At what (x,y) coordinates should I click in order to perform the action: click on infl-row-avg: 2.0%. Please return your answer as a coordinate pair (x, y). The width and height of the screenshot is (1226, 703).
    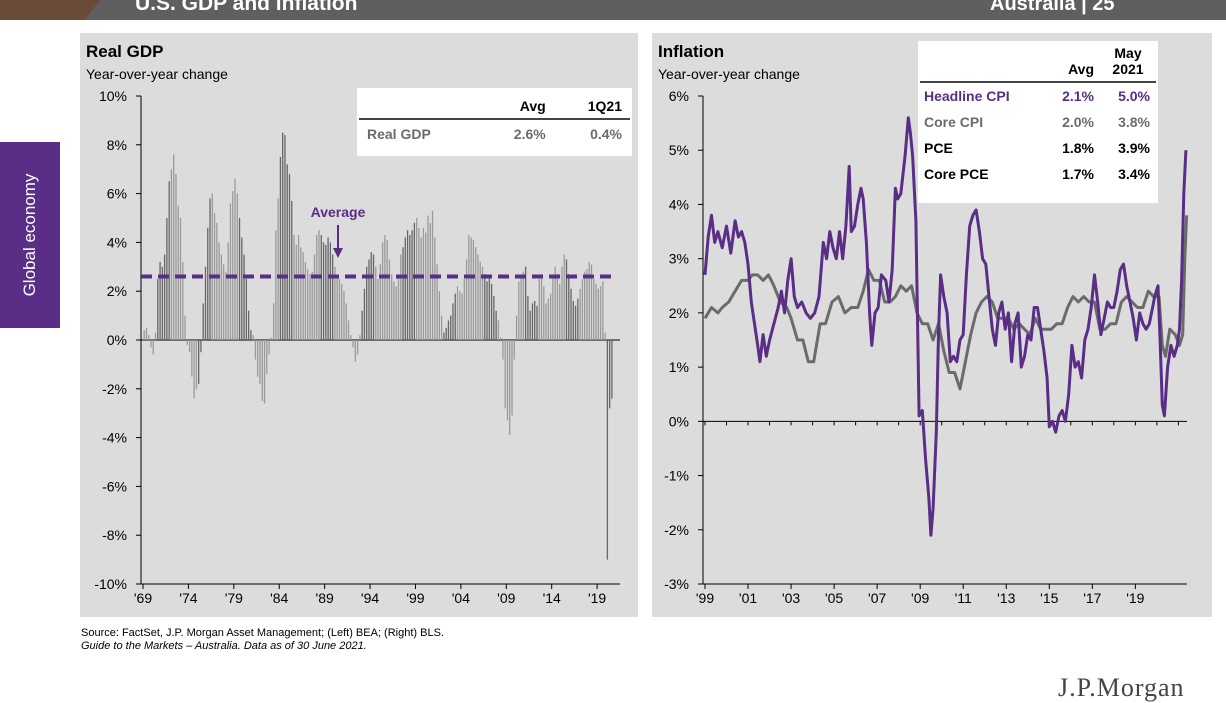
    Looking at the image, I should click on (1078, 122).